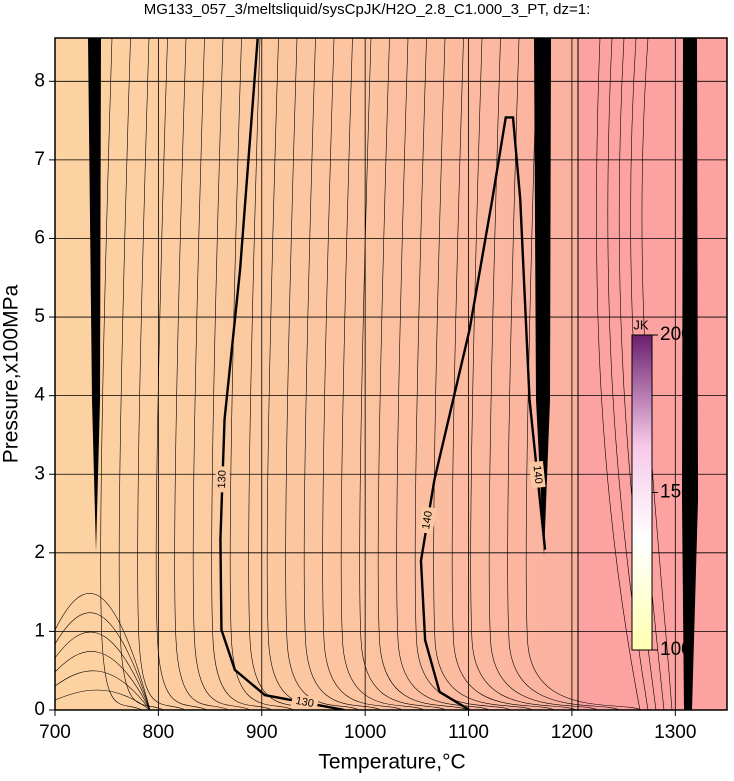  What do you see at coordinates (11, 373) in the screenshot?
I see `y-axis-label: Pressure,x100MPa` at bounding box center [11, 373].